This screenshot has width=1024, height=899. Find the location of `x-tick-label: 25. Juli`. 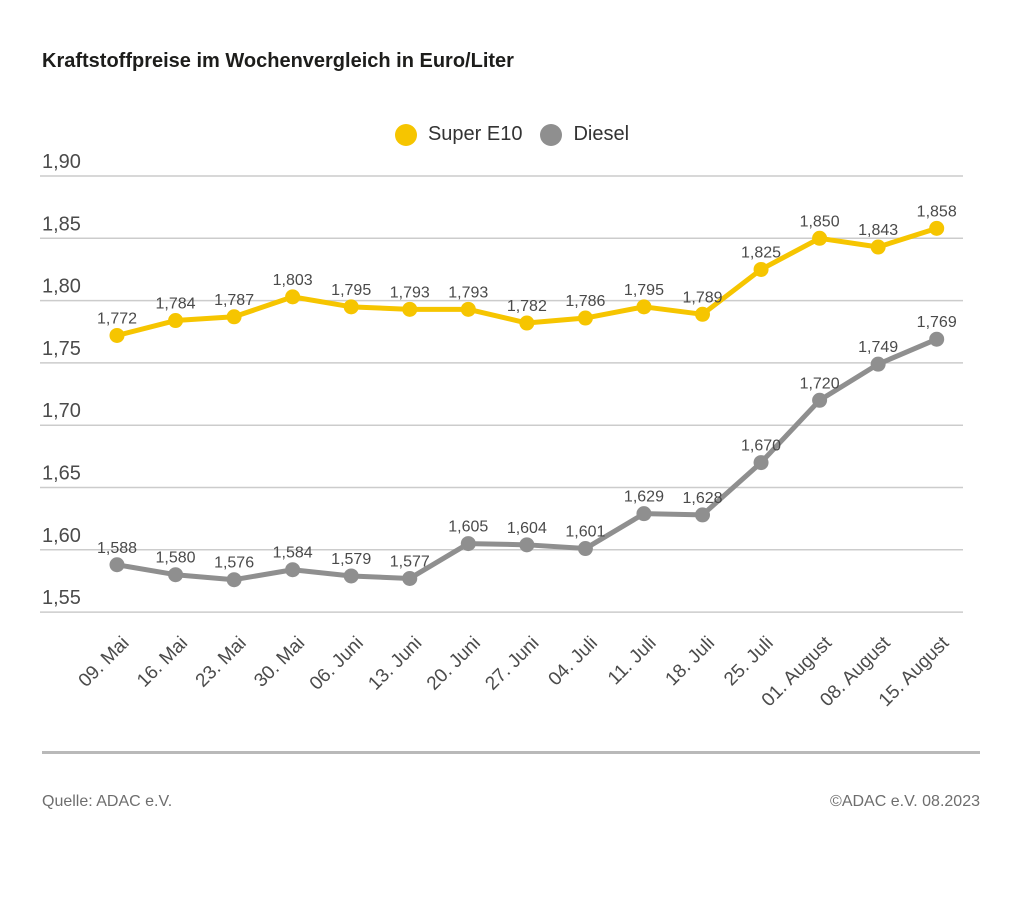

x-tick-label: 25. Juli is located at coordinates (748, 661).